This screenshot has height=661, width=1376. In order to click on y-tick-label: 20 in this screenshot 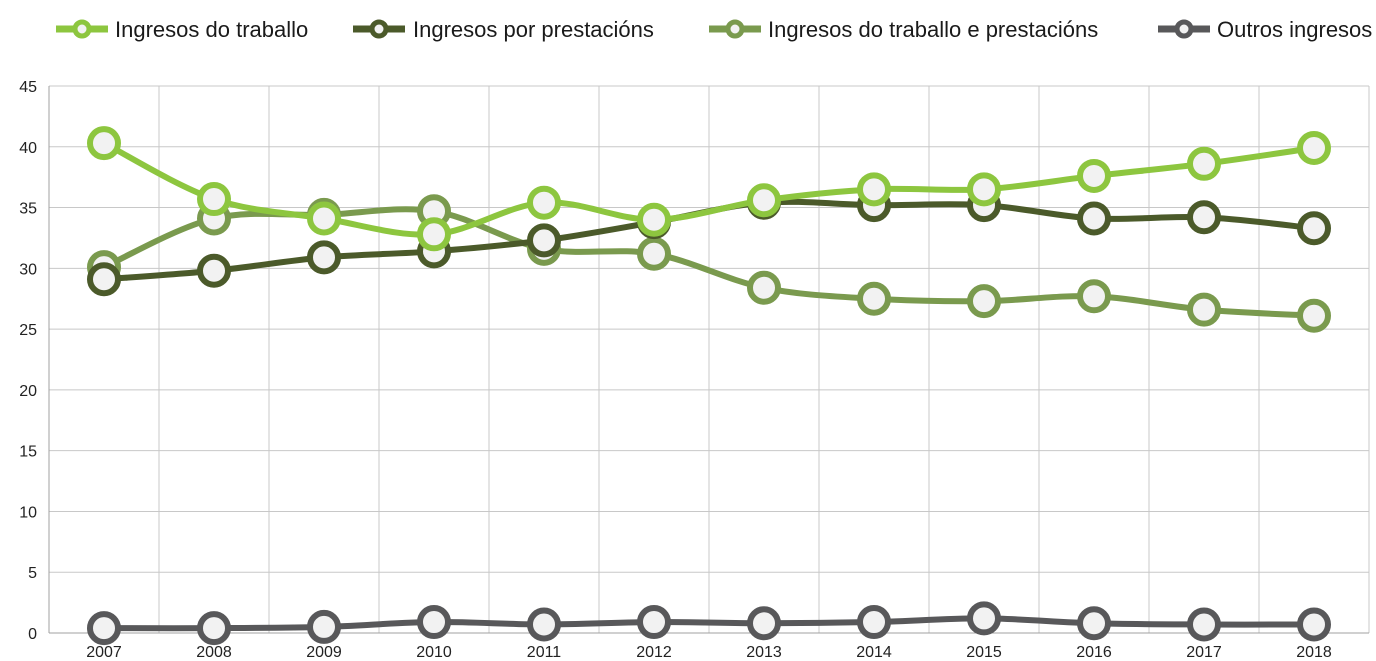, I will do `click(28, 391)`.